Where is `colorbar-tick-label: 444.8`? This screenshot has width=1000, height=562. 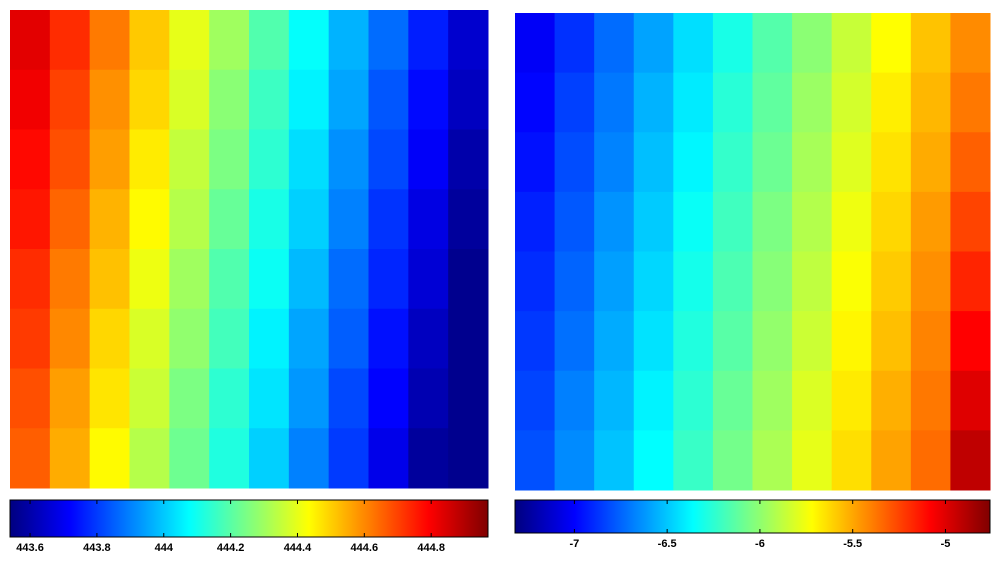
colorbar-tick-label: 444.8 is located at coordinates (431, 548).